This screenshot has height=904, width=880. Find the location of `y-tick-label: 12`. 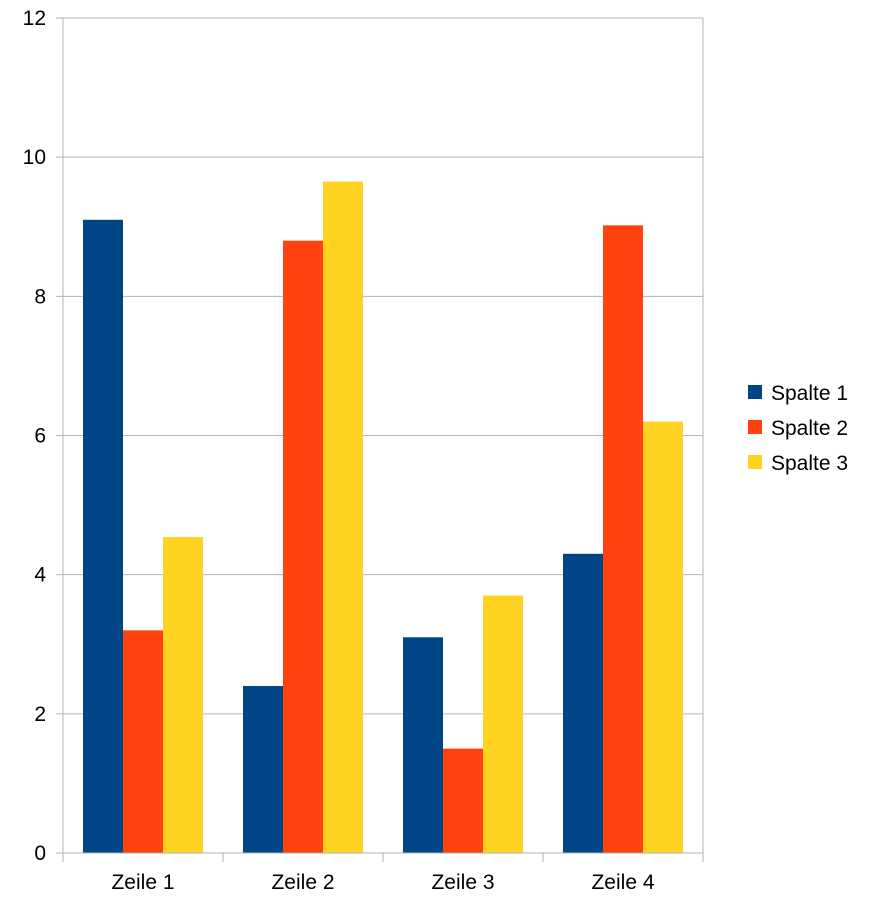

y-tick-label: 12 is located at coordinates (34, 18).